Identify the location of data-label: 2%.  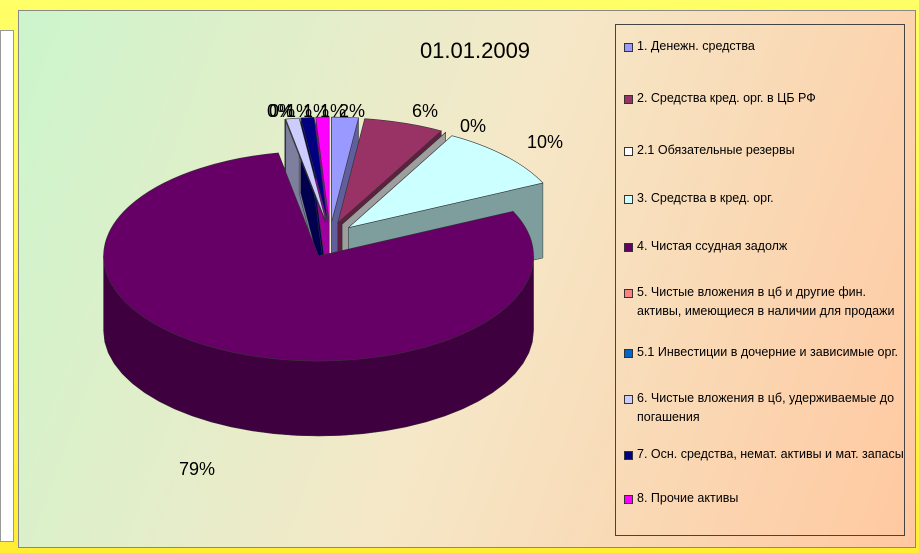
(352, 111).